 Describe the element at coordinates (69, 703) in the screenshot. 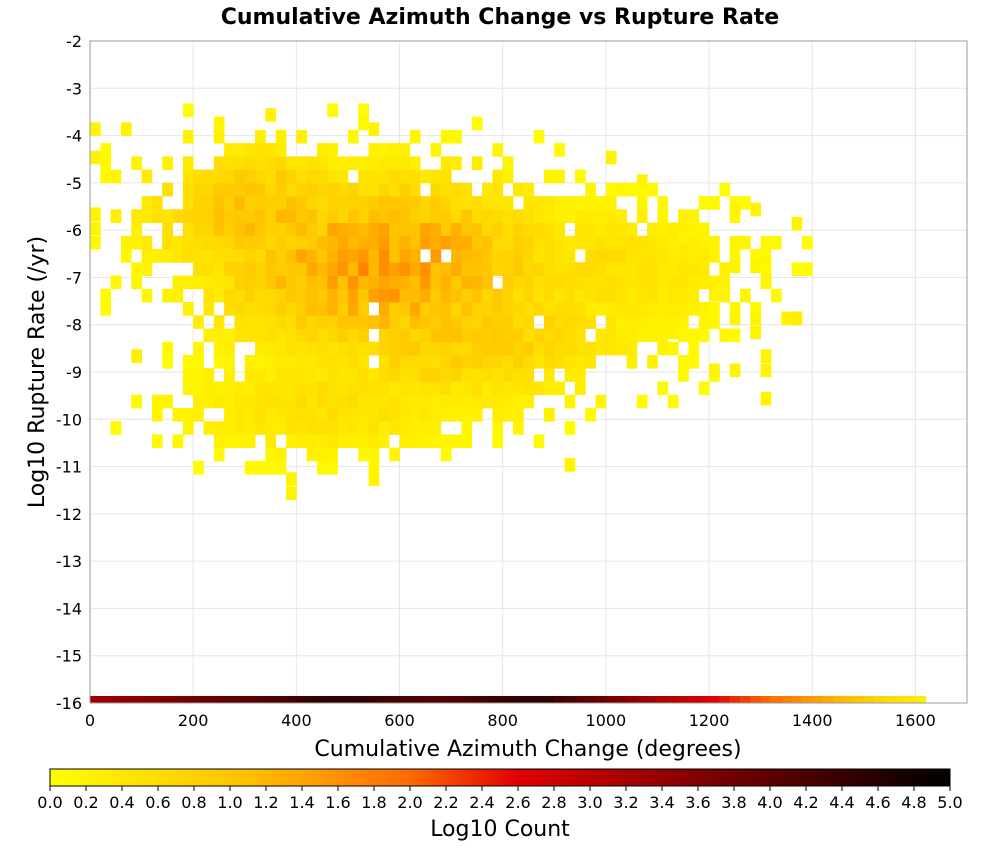

I see `y-tick-label: -16` at that location.